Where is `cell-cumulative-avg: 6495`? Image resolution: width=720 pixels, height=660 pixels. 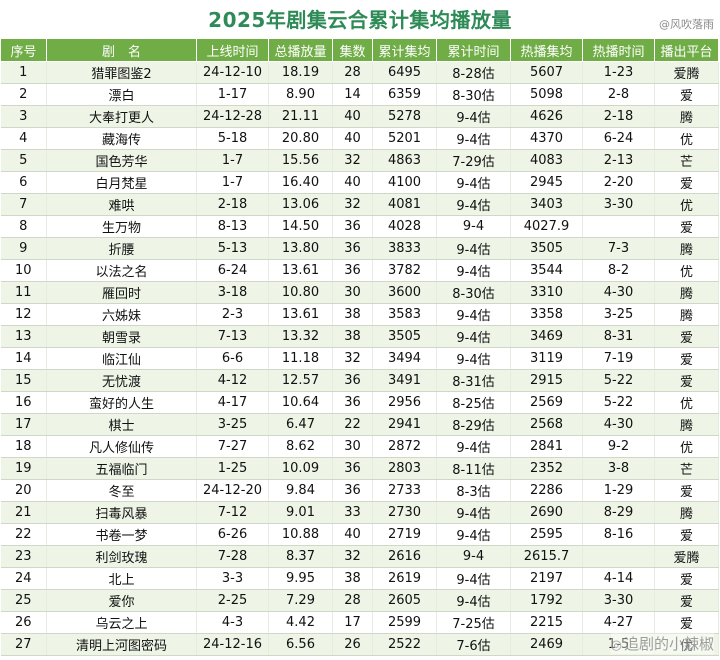
cell-cumulative-avg: 6495 is located at coordinates (404, 72).